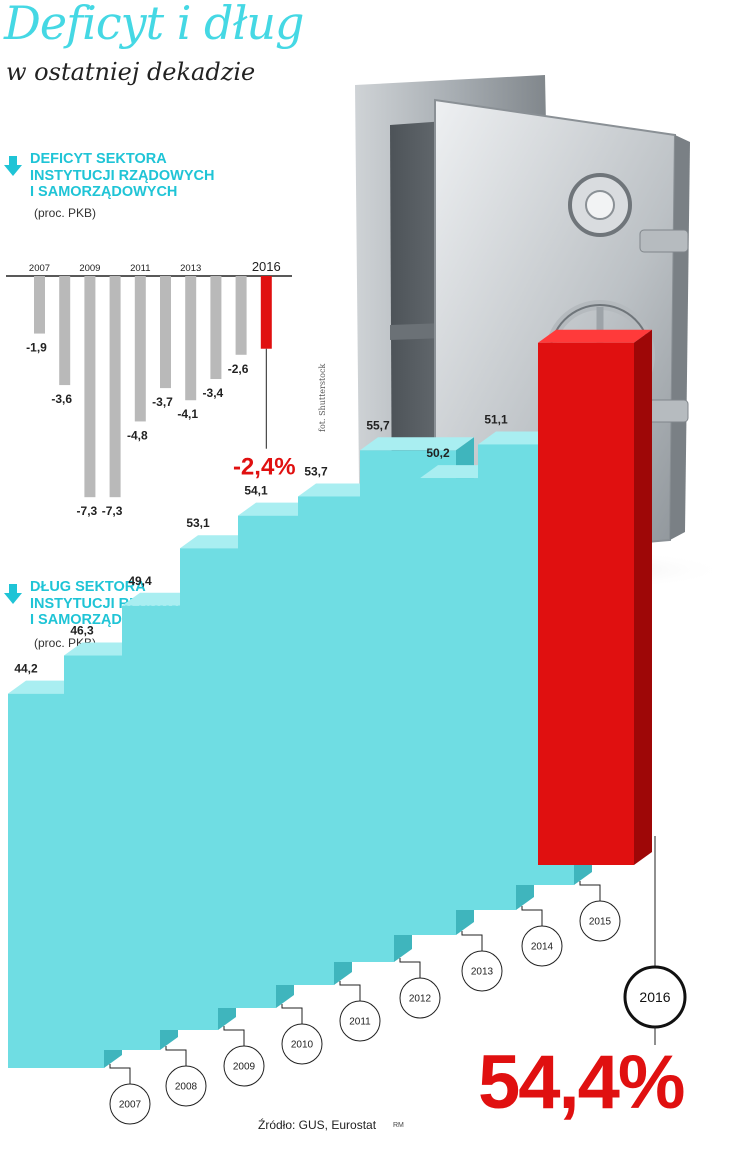  I want to click on deficit-value-label: -4,8, so click(137, 435).